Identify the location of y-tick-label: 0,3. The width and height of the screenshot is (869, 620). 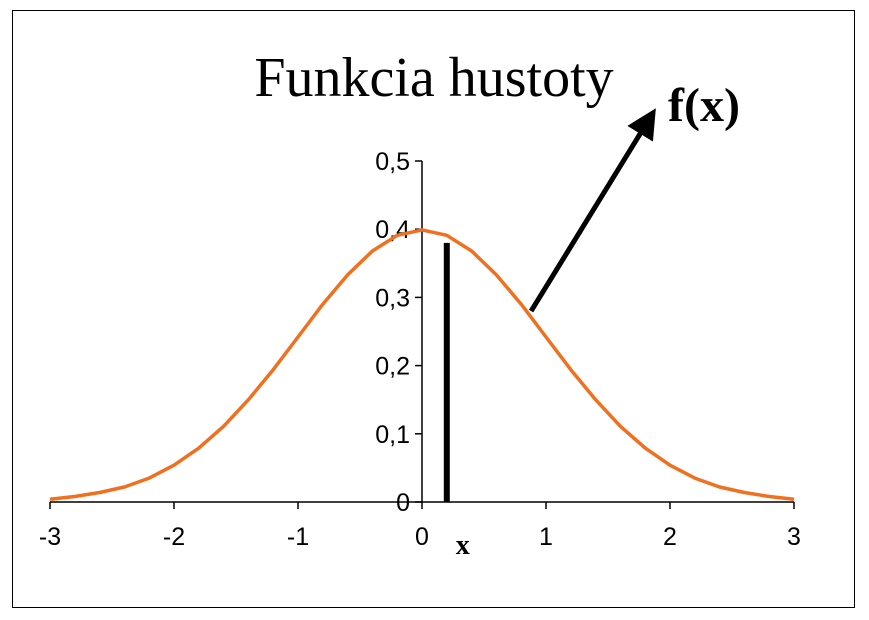
(392, 298).